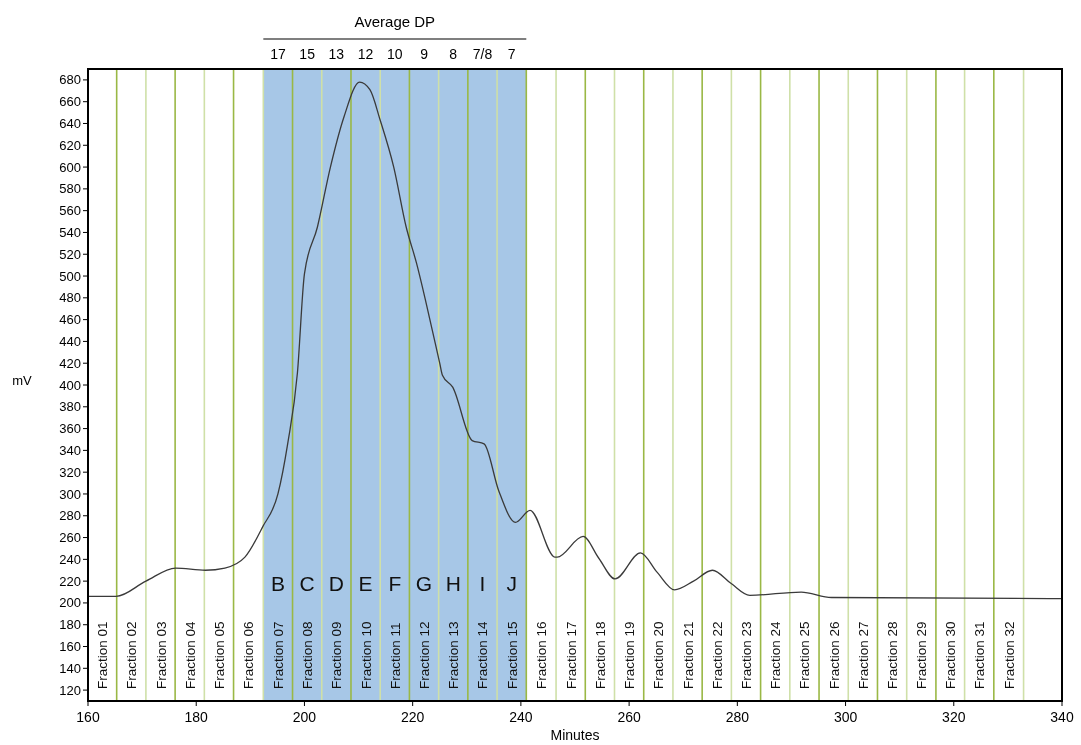 The image size is (1081, 745). What do you see at coordinates (365, 54) in the screenshot?
I see `text: 12` at bounding box center [365, 54].